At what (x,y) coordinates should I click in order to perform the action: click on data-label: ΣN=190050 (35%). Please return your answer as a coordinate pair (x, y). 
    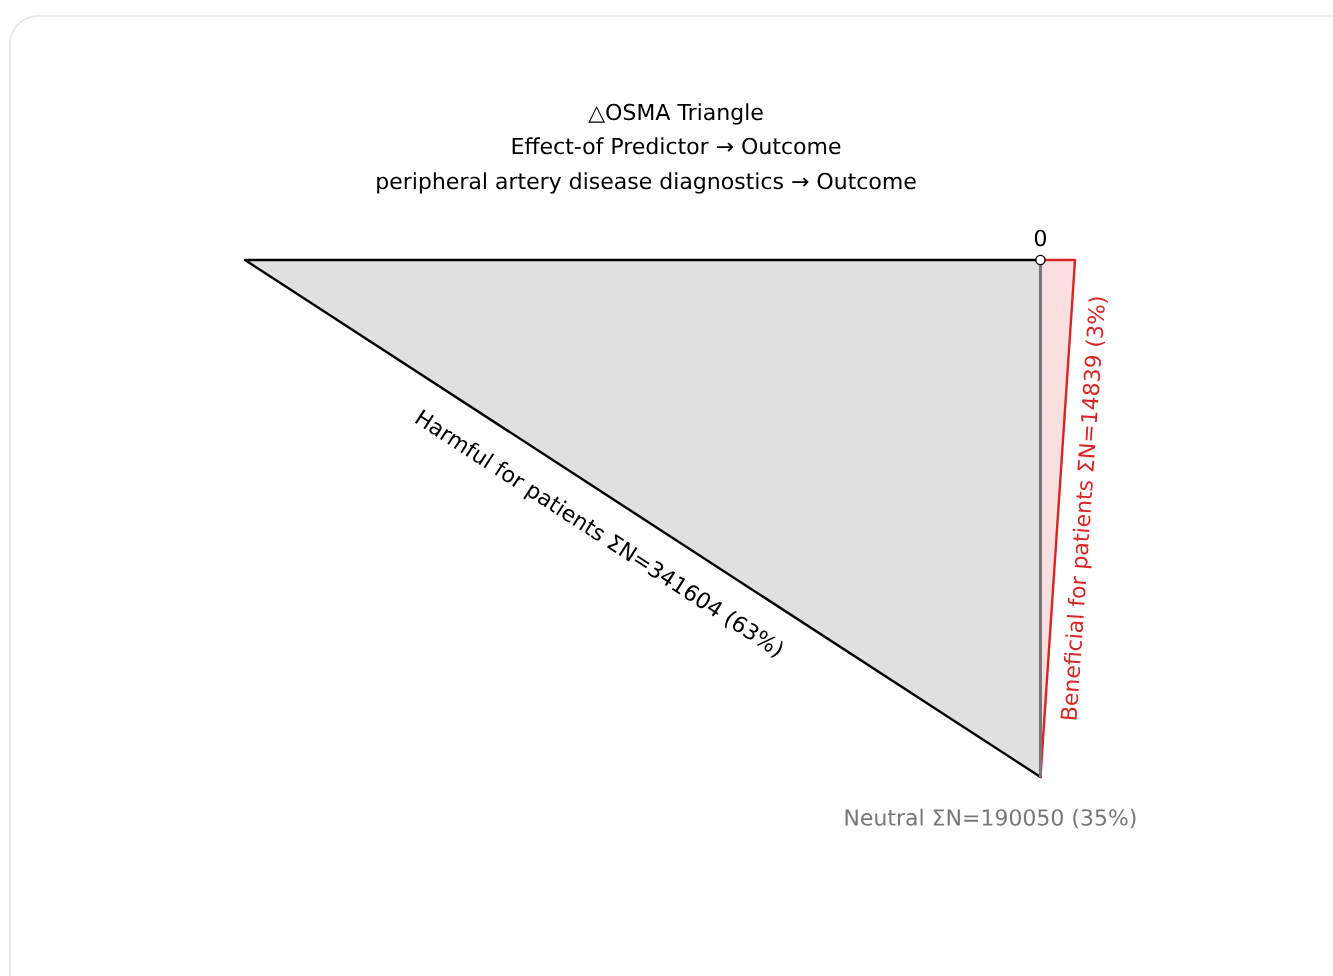
    Looking at the image, I should click on (1034, 818).